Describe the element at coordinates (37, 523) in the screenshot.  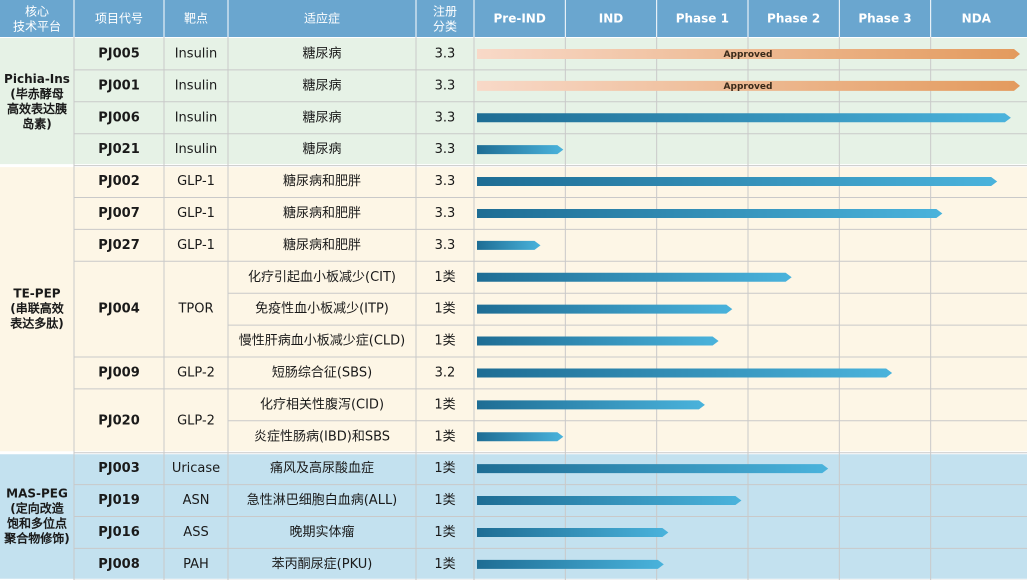
I see `platform-desc: 饱和多位点` at that location.